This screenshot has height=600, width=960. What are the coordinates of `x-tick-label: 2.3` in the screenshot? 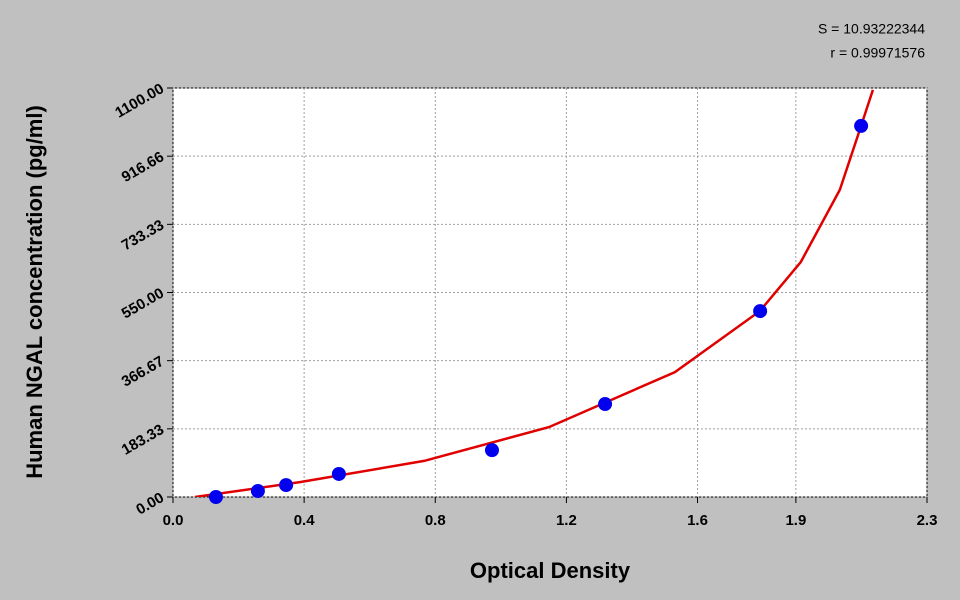 It's located at (927, 520).